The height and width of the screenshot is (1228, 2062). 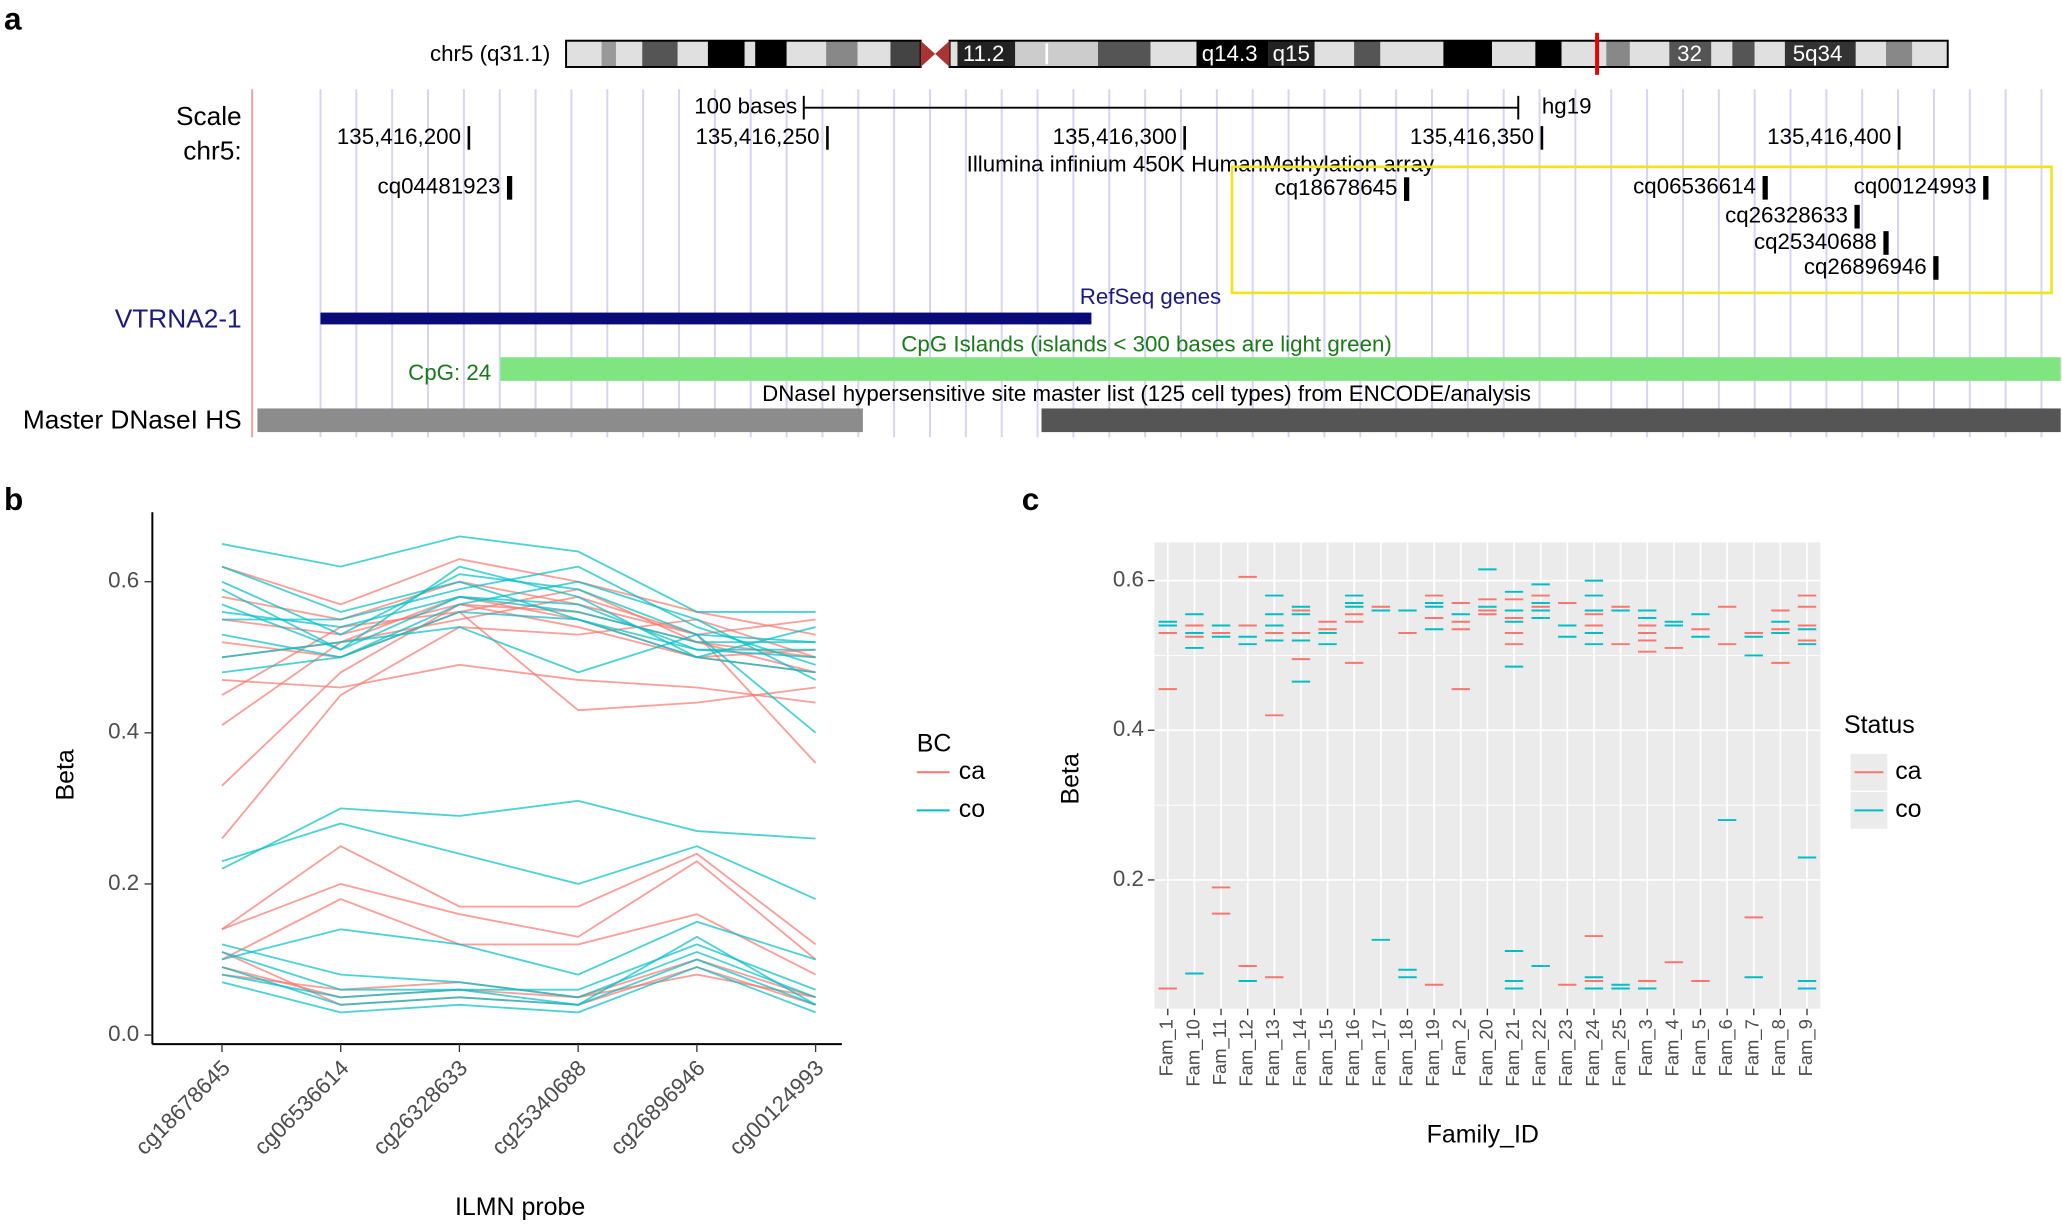 What do you see at coordinates (1472, 136) in the screenshot?
I see `position-label: 135,416,350` at bounding box center [1472, 136].